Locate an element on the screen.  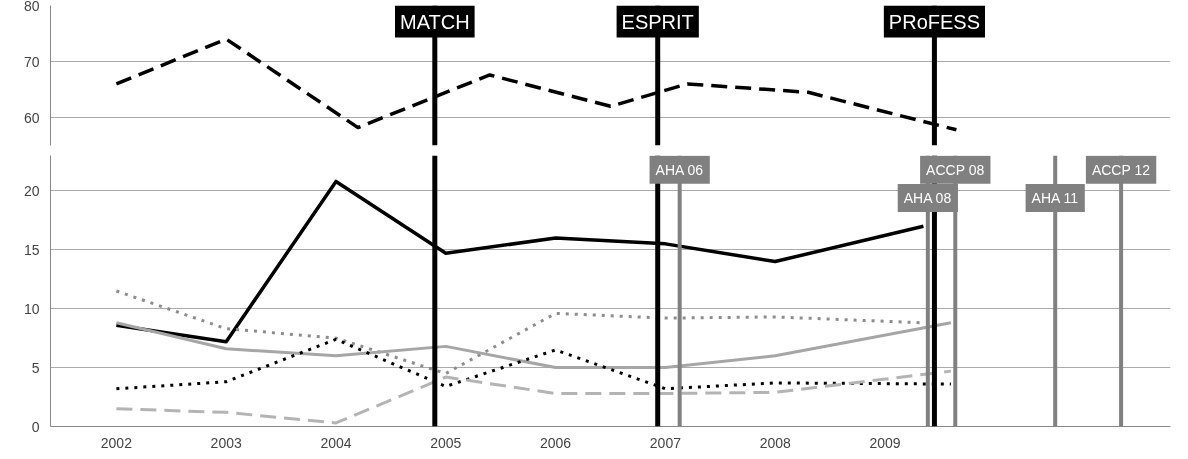
y-tick-label: 80 is located at coordinates (31, 7).